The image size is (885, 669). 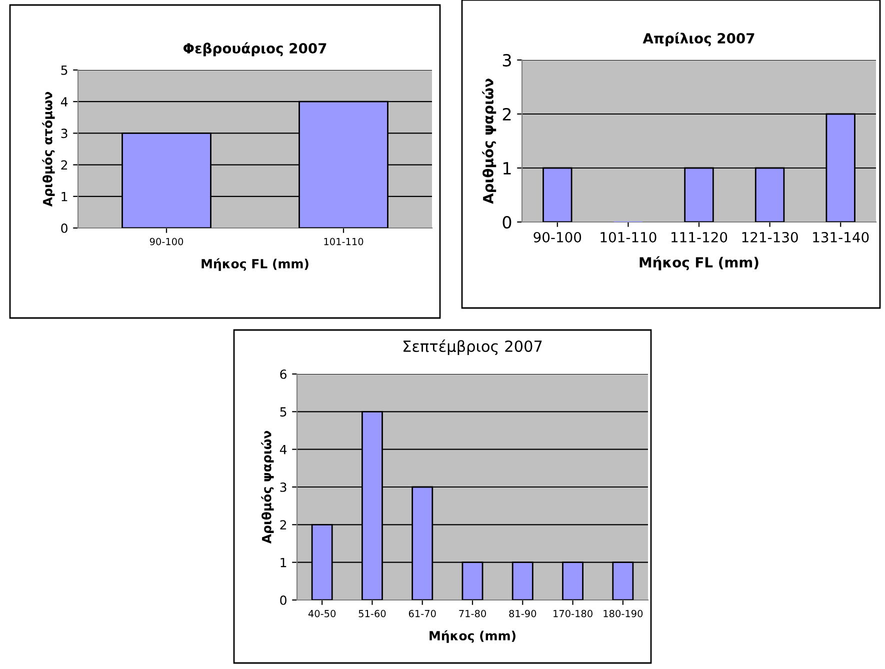 I want to click on chart-title: Σεπτέμβριος 2007, so click(x=473, y=347).